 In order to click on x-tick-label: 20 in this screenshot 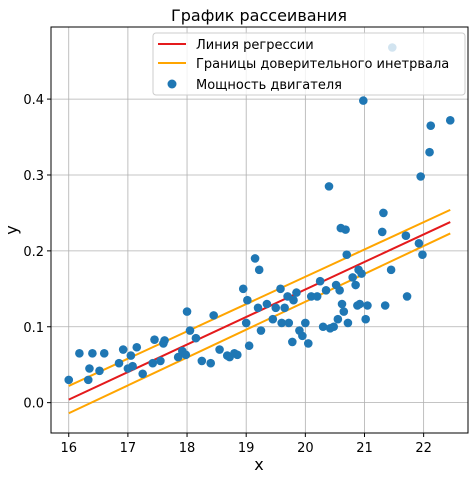, I will do `click(305, 448)`.